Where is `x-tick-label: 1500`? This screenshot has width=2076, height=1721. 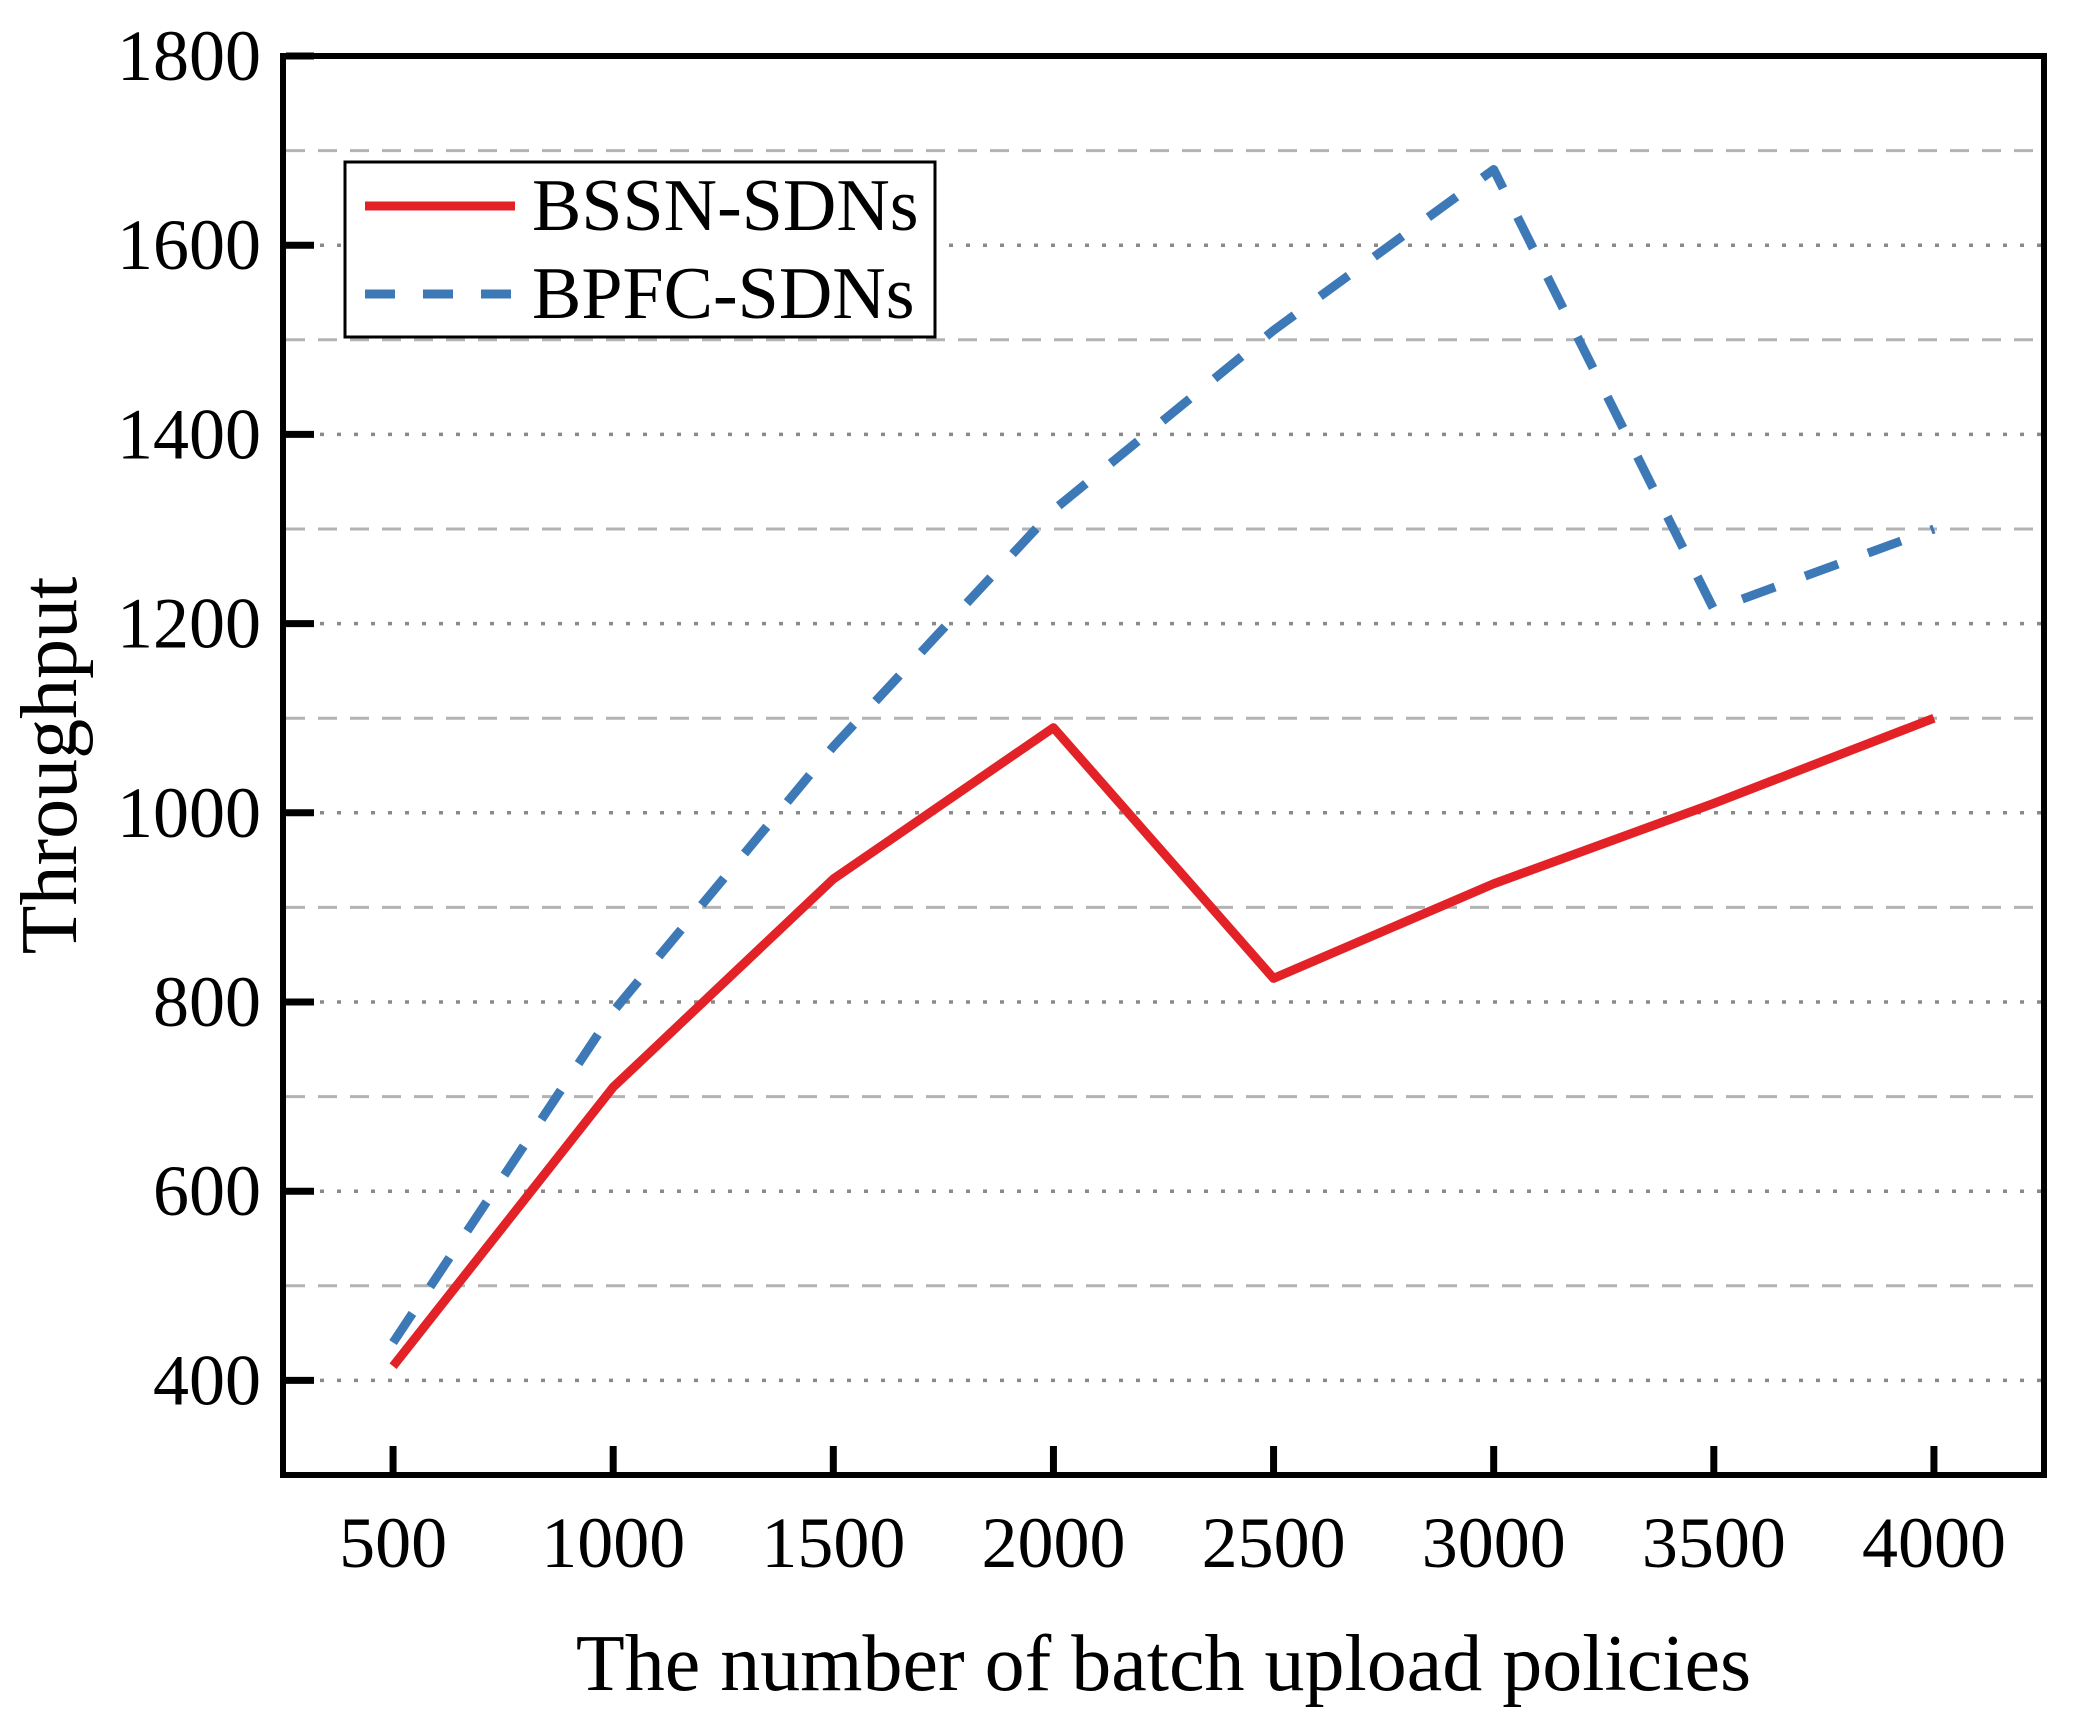 x-tick-label: 1500 is located at coordinates (833, 1543).